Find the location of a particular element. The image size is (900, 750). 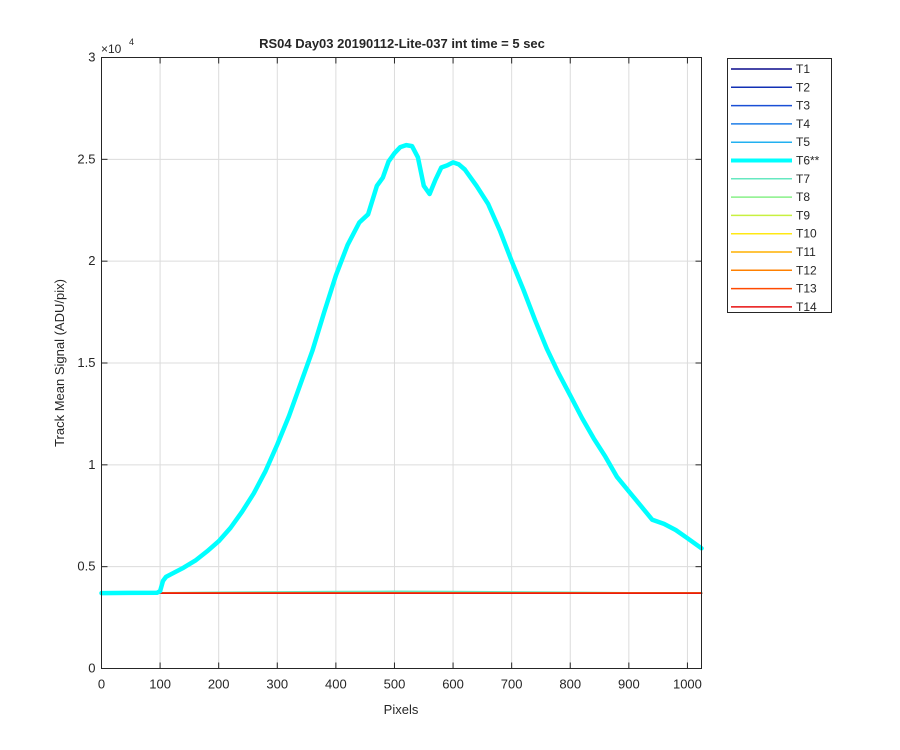

legend: T1 T2 T3 T4 T5 T6** T7 T8 T9 T10 T11 T12 T13 T14 is located at coordinates (779, 186).